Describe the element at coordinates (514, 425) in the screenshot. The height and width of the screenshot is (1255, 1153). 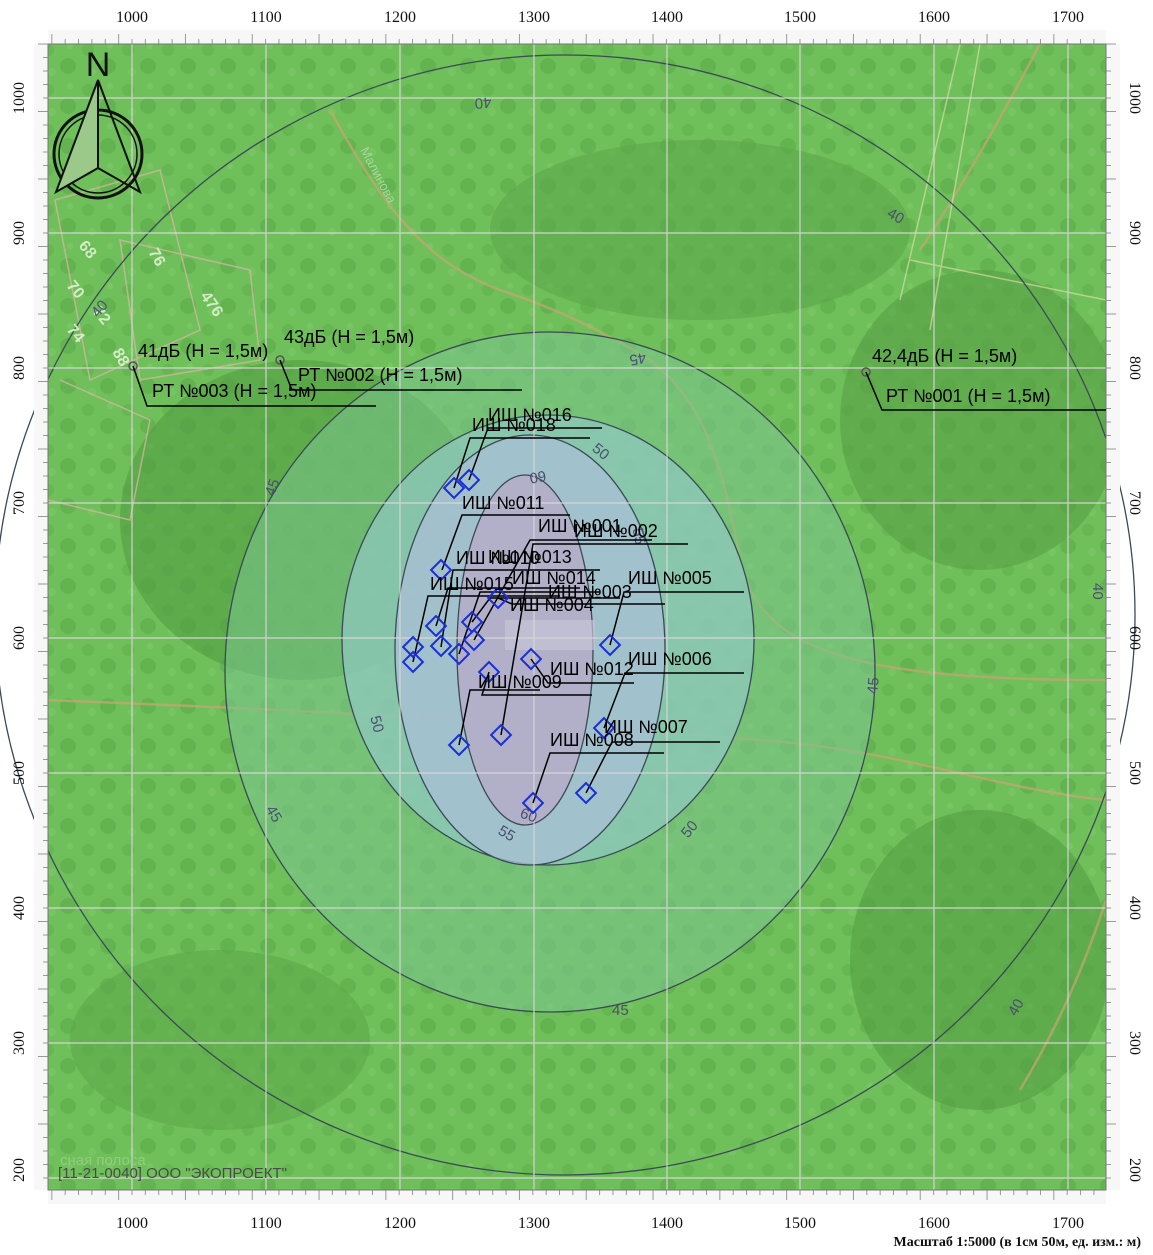
I see `source-label: ИШ №018` at that location.